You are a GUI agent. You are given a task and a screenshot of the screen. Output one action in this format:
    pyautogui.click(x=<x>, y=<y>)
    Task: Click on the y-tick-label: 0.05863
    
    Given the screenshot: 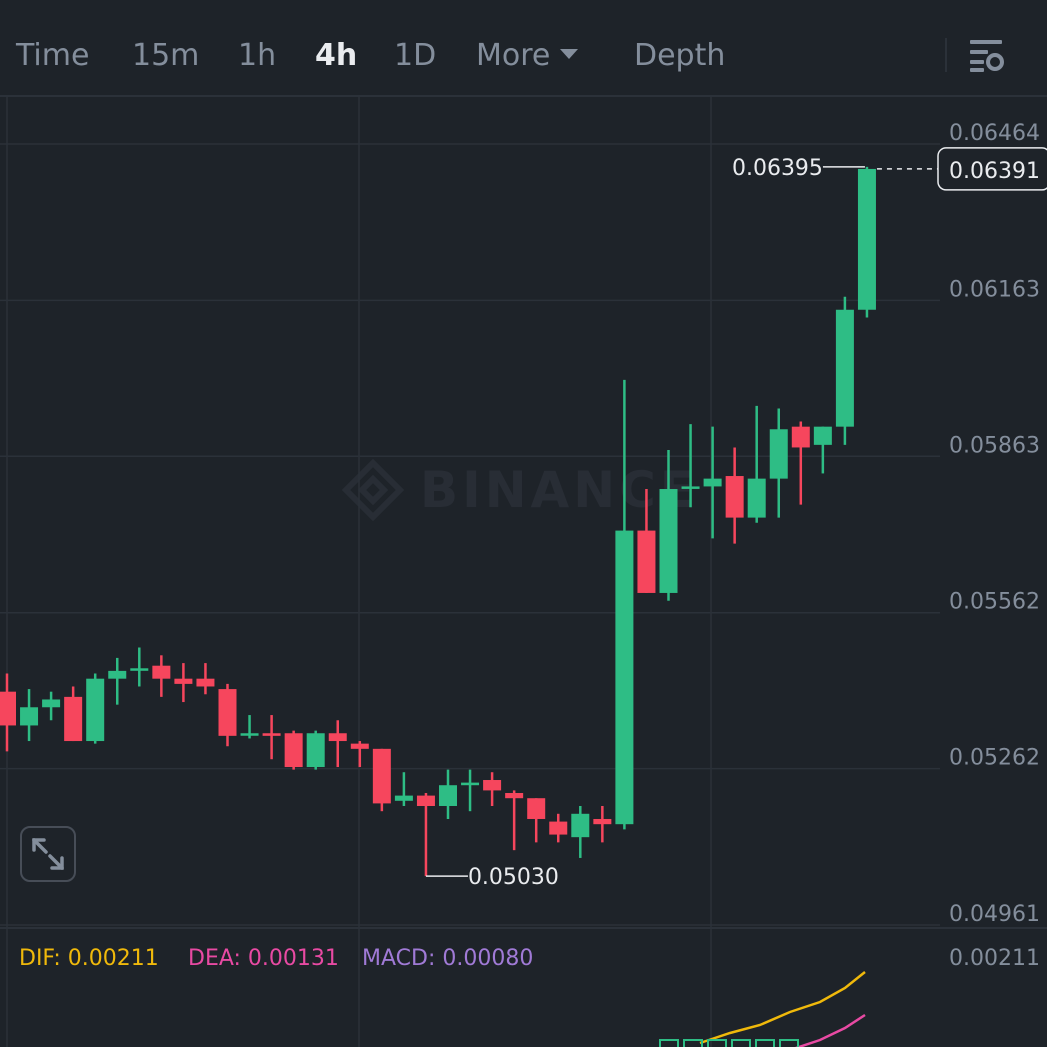 What is the action you would take?
    pyautogui.click(x=994, y=445)
    